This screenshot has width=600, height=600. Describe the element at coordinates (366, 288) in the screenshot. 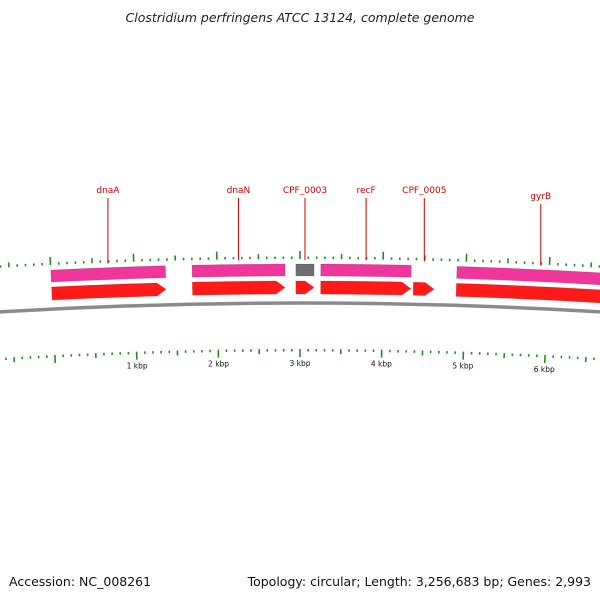

I see `cds-arrow-recF` at that location.